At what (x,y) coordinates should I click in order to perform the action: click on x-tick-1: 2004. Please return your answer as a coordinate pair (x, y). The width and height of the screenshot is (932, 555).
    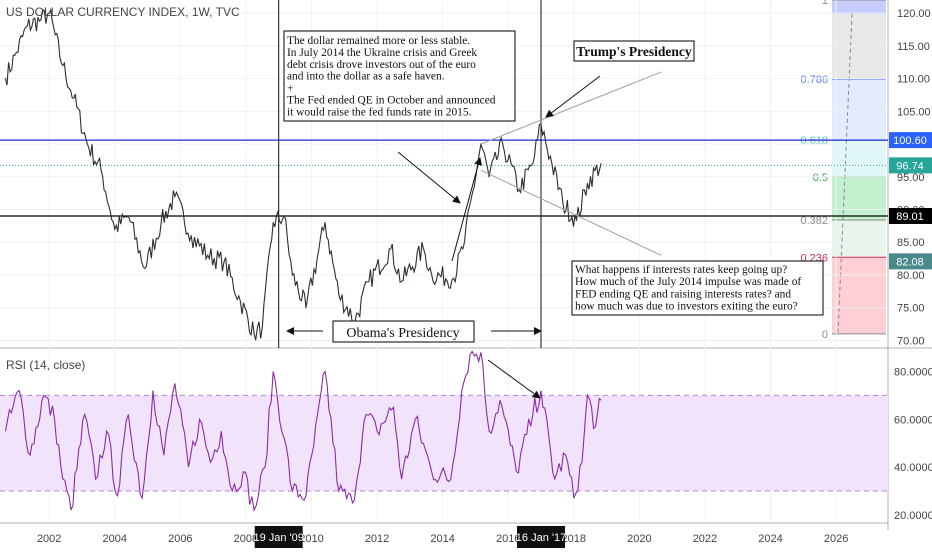
    Looking at the image, I should click on (115, 539).